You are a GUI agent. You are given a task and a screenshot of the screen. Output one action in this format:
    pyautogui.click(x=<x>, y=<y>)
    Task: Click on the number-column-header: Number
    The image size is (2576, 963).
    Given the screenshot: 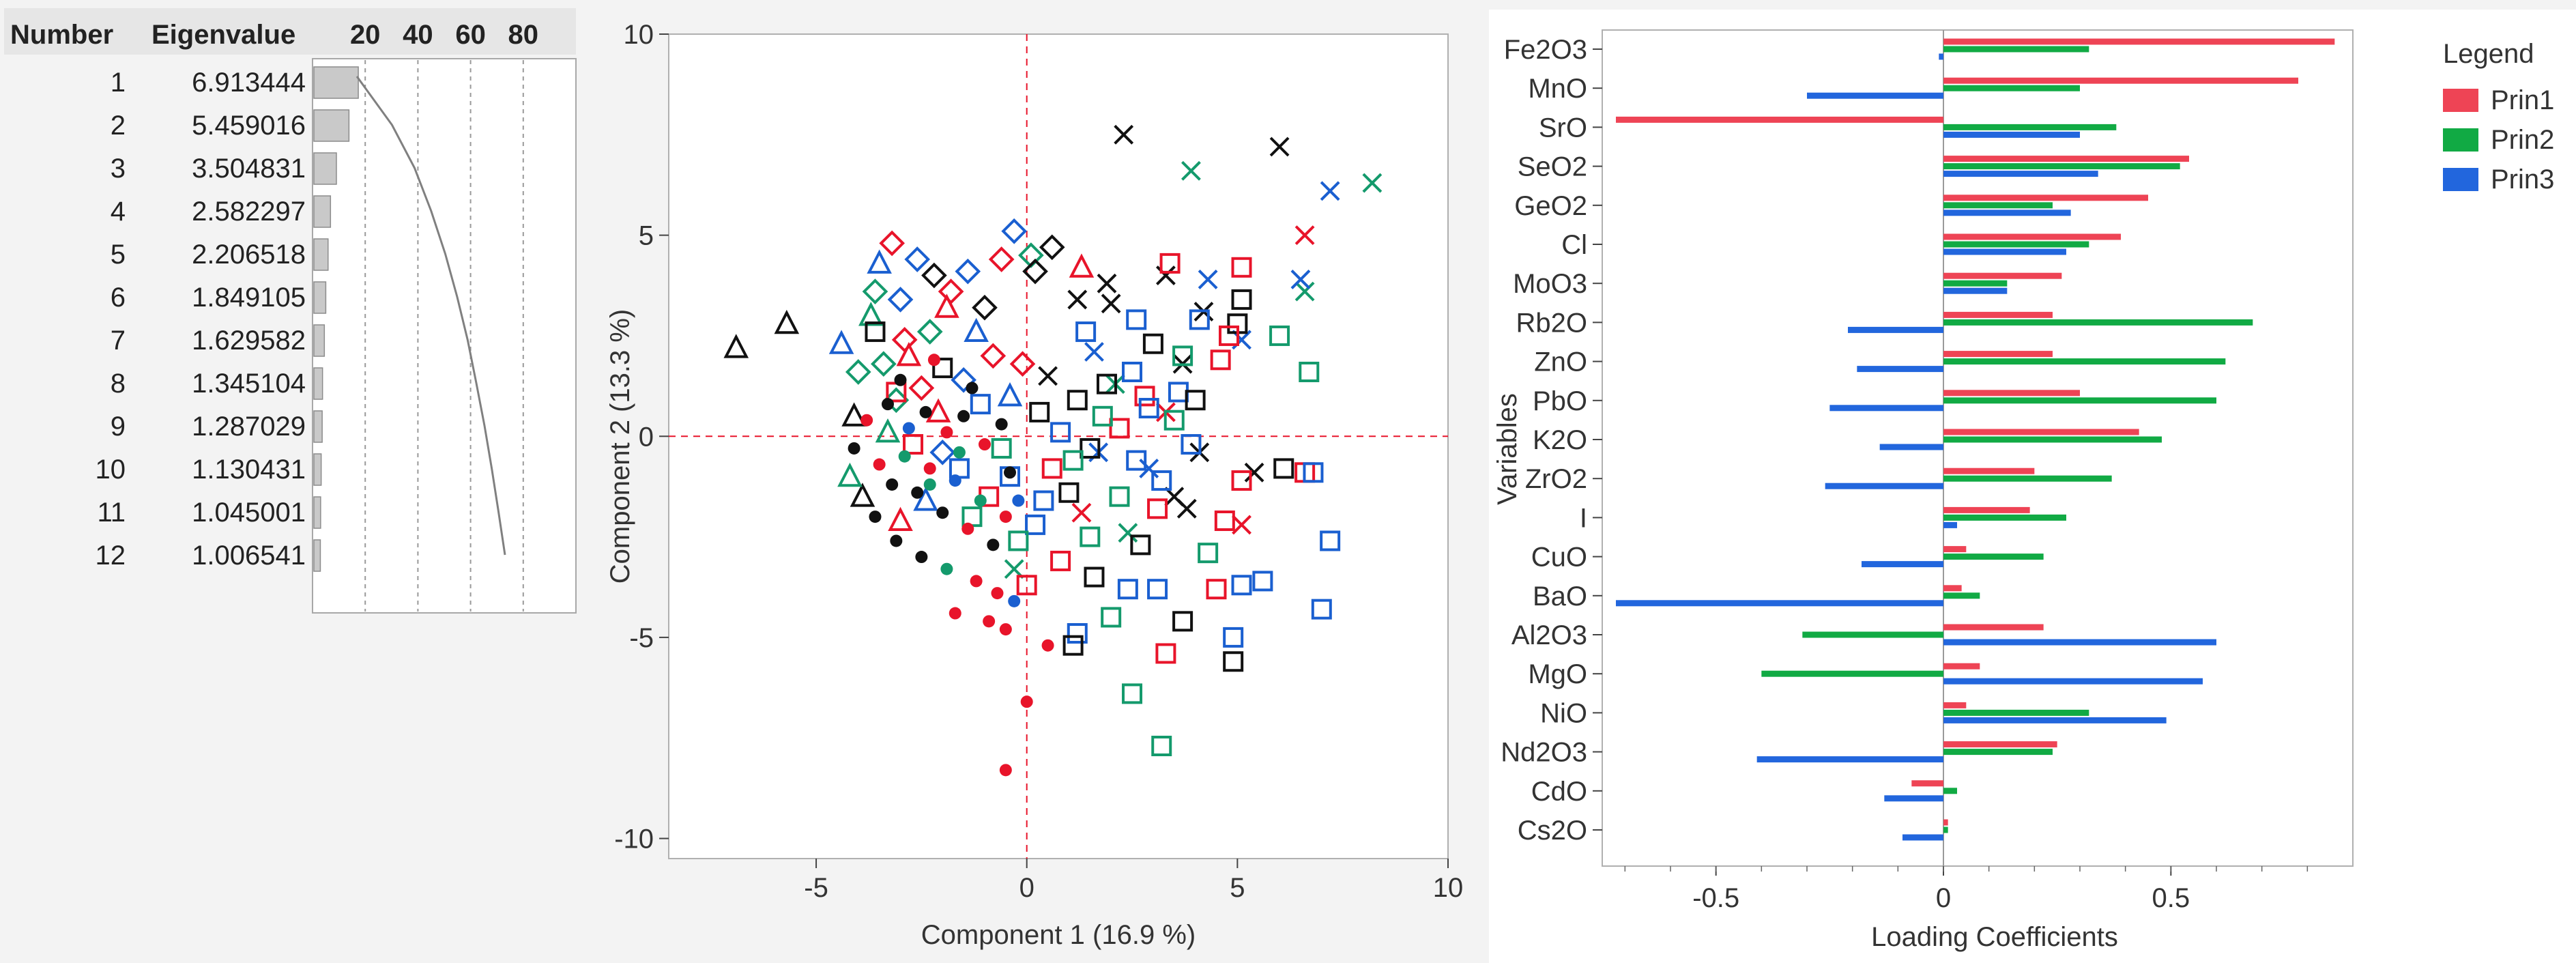 What is the action you would take?
    pyautogui.click(x=61, y=35)
    